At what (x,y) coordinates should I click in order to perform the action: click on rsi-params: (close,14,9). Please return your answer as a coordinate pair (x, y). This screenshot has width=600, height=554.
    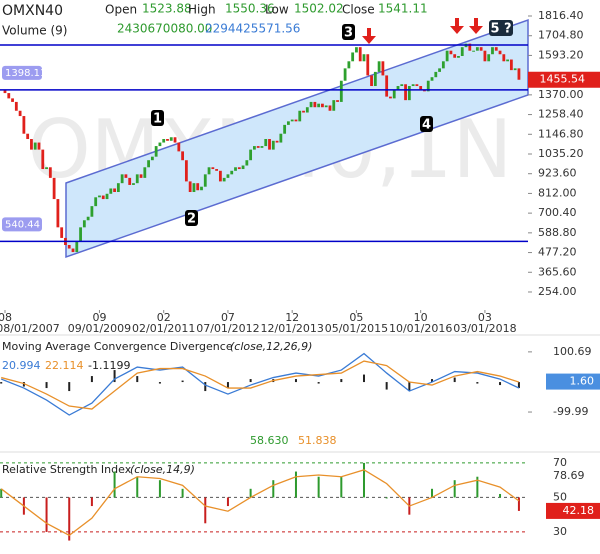
    Looking at the image, I should click on (162, 469).